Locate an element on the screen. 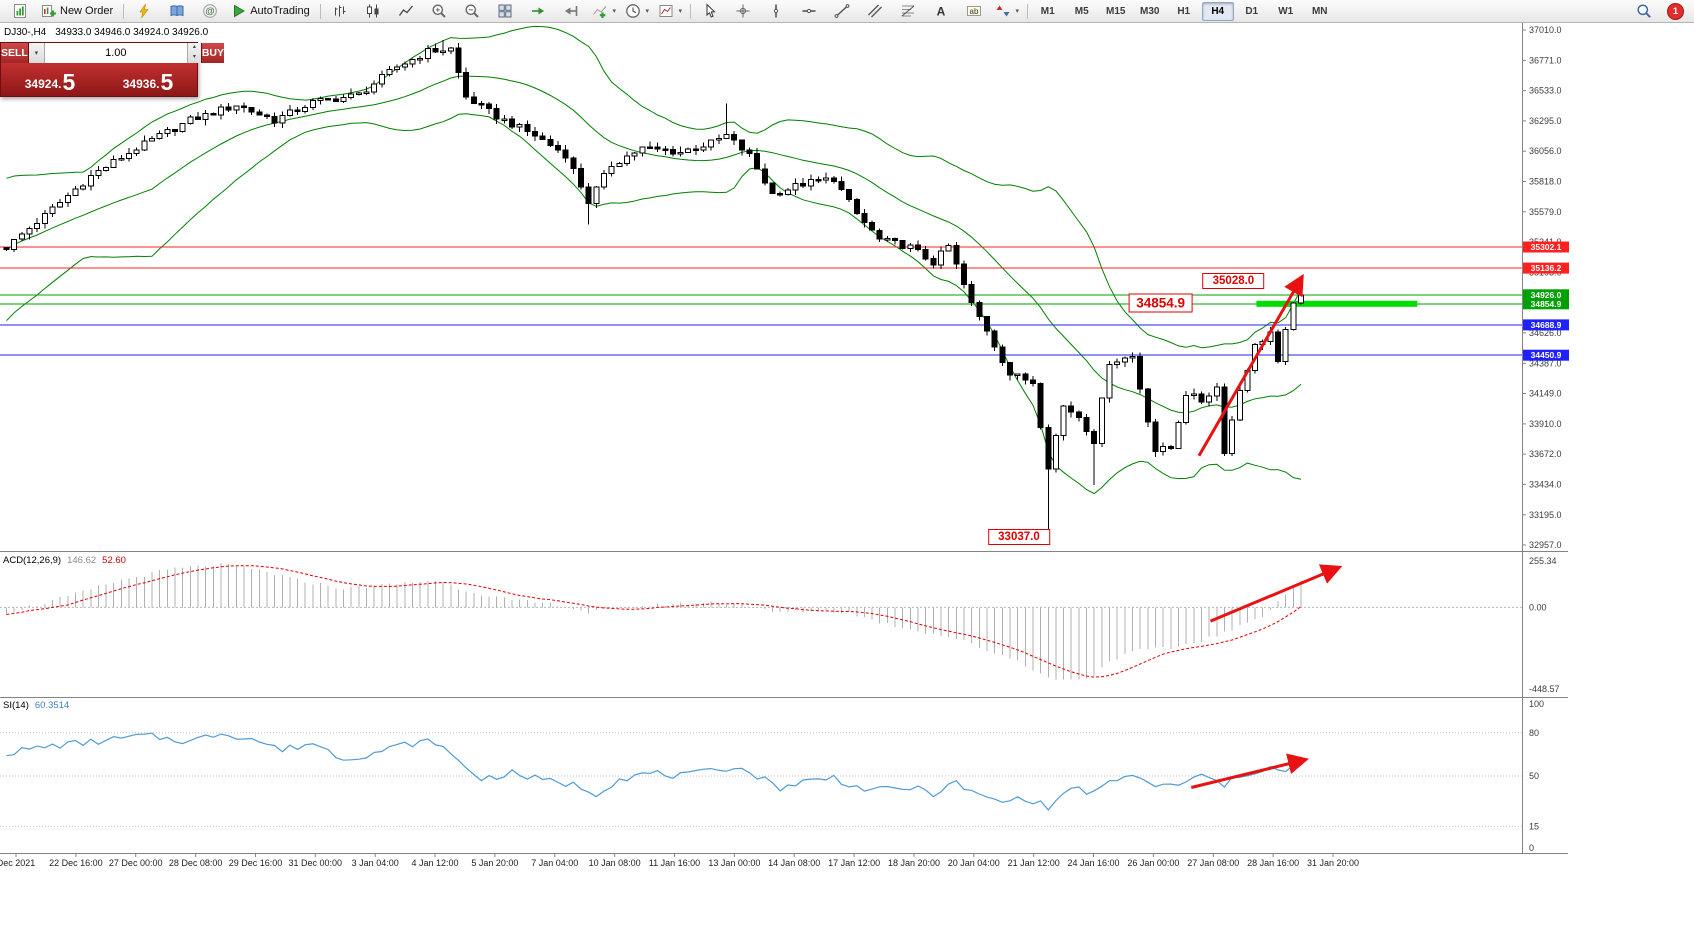  zoom-in-icon-icon is located at coordinates (439, 11).